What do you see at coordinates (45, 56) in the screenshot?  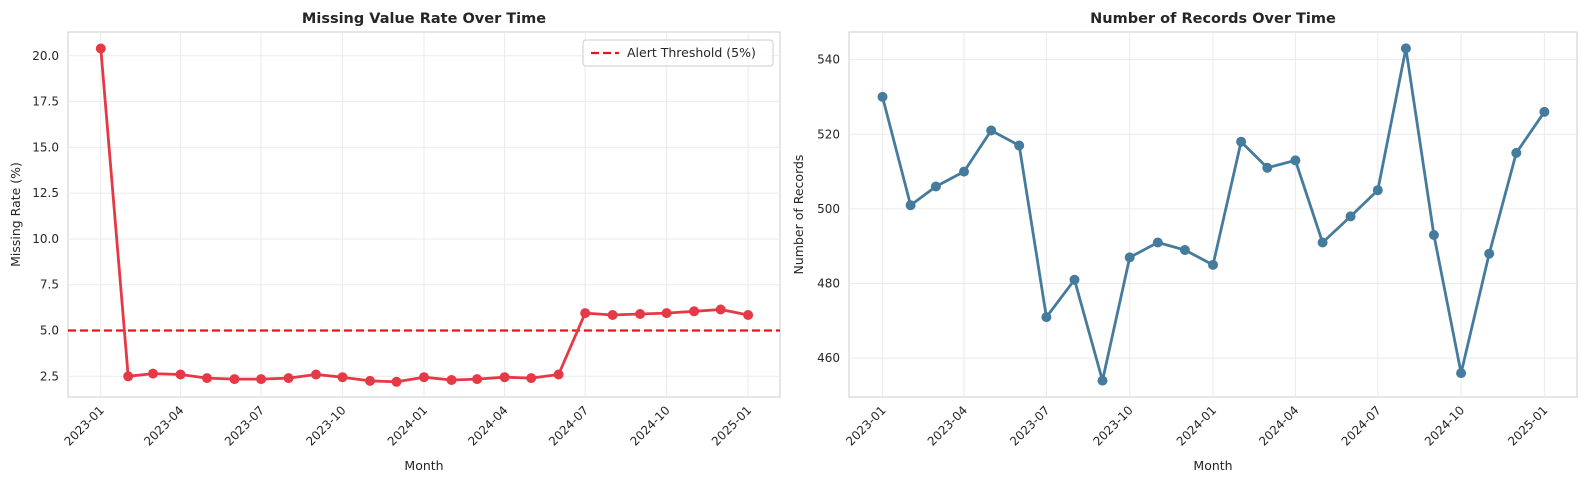 I see `y-tick-label: 20.0` at bounding box center [45, 56].